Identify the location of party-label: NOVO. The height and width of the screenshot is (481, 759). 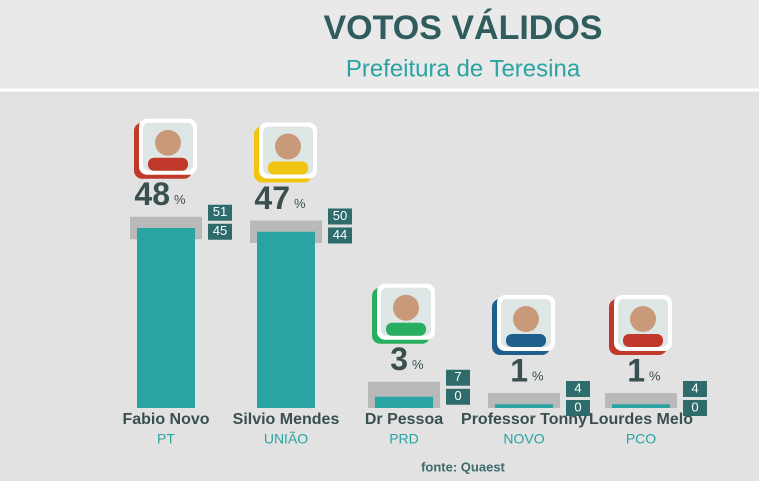
(523, 439).